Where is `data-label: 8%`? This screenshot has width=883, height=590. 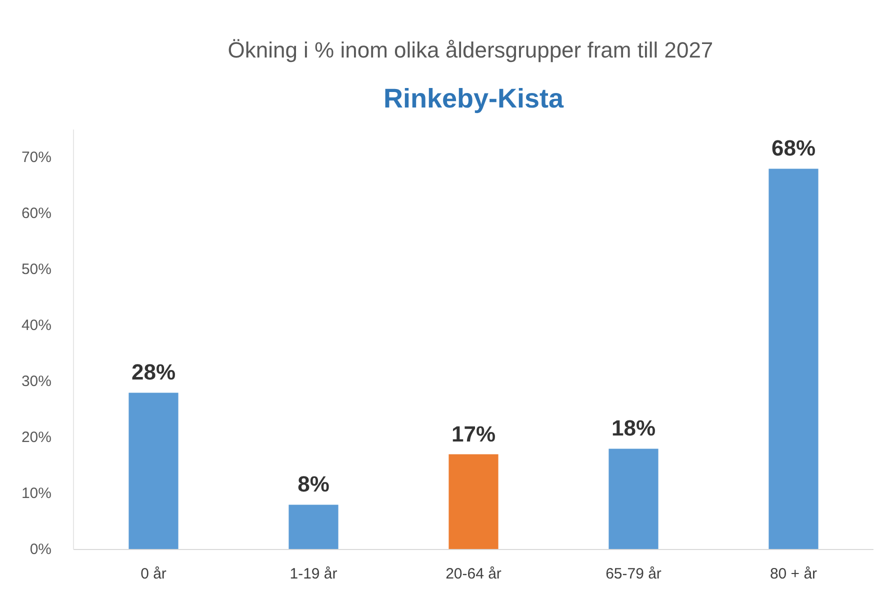 data-label: 8% is located at coordinates (314, 484).